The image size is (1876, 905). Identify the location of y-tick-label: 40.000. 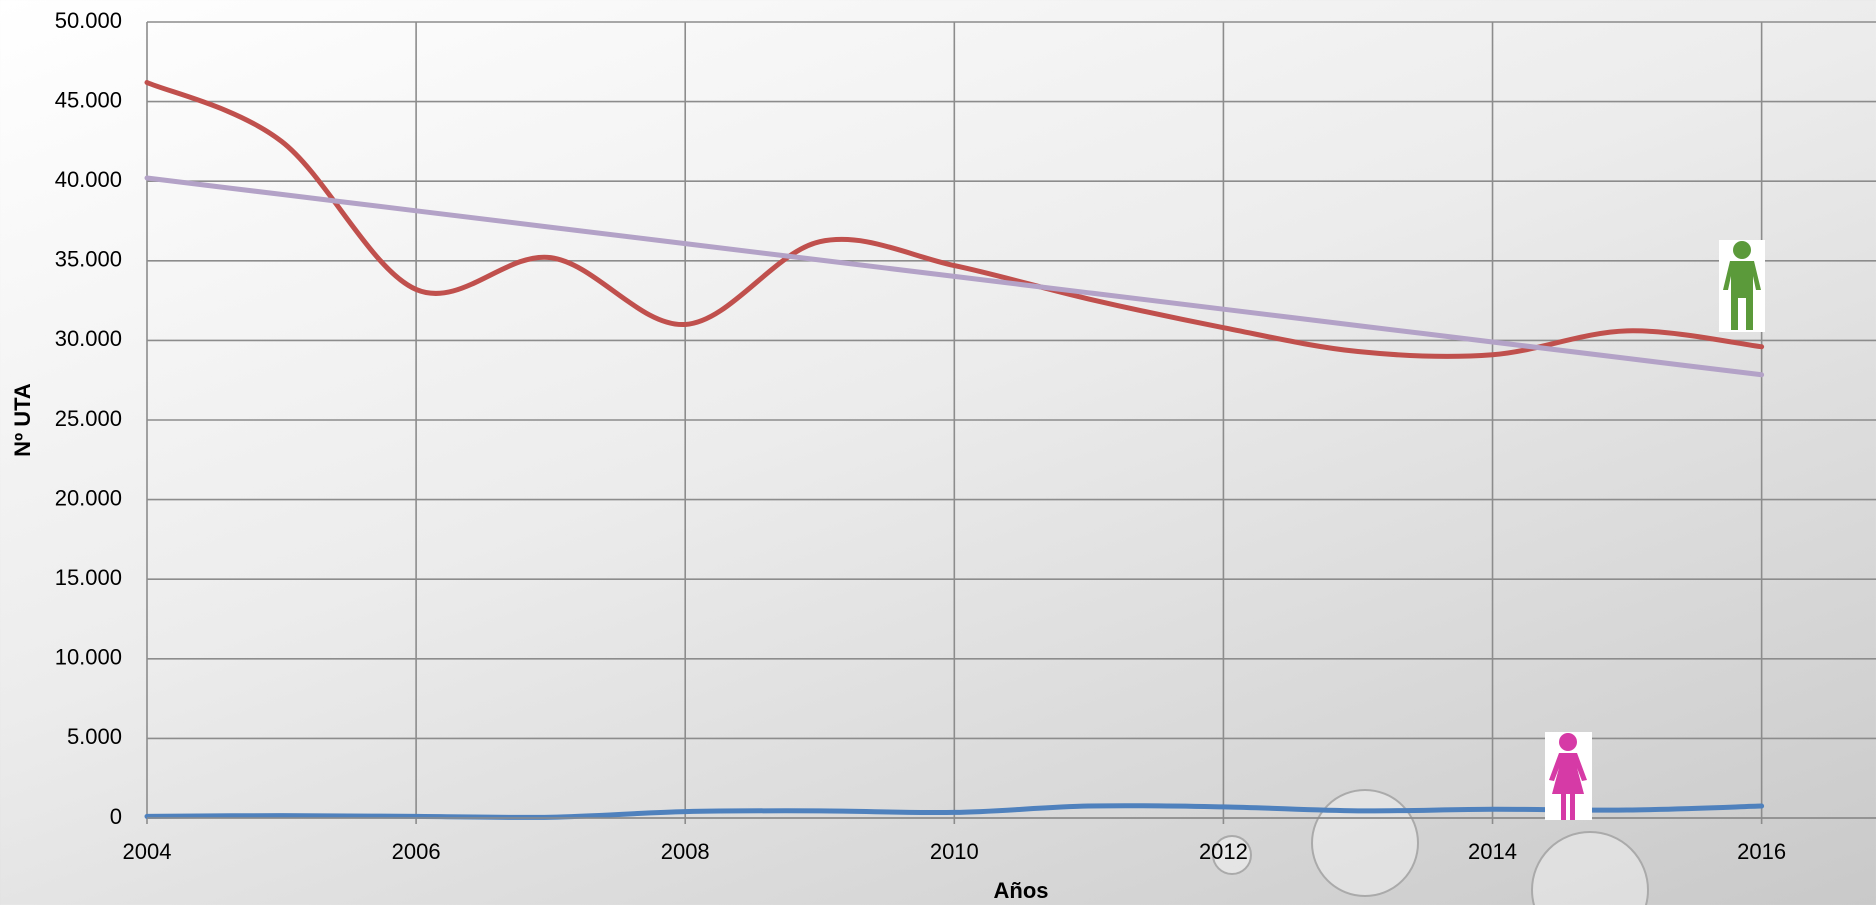
(88, 179).